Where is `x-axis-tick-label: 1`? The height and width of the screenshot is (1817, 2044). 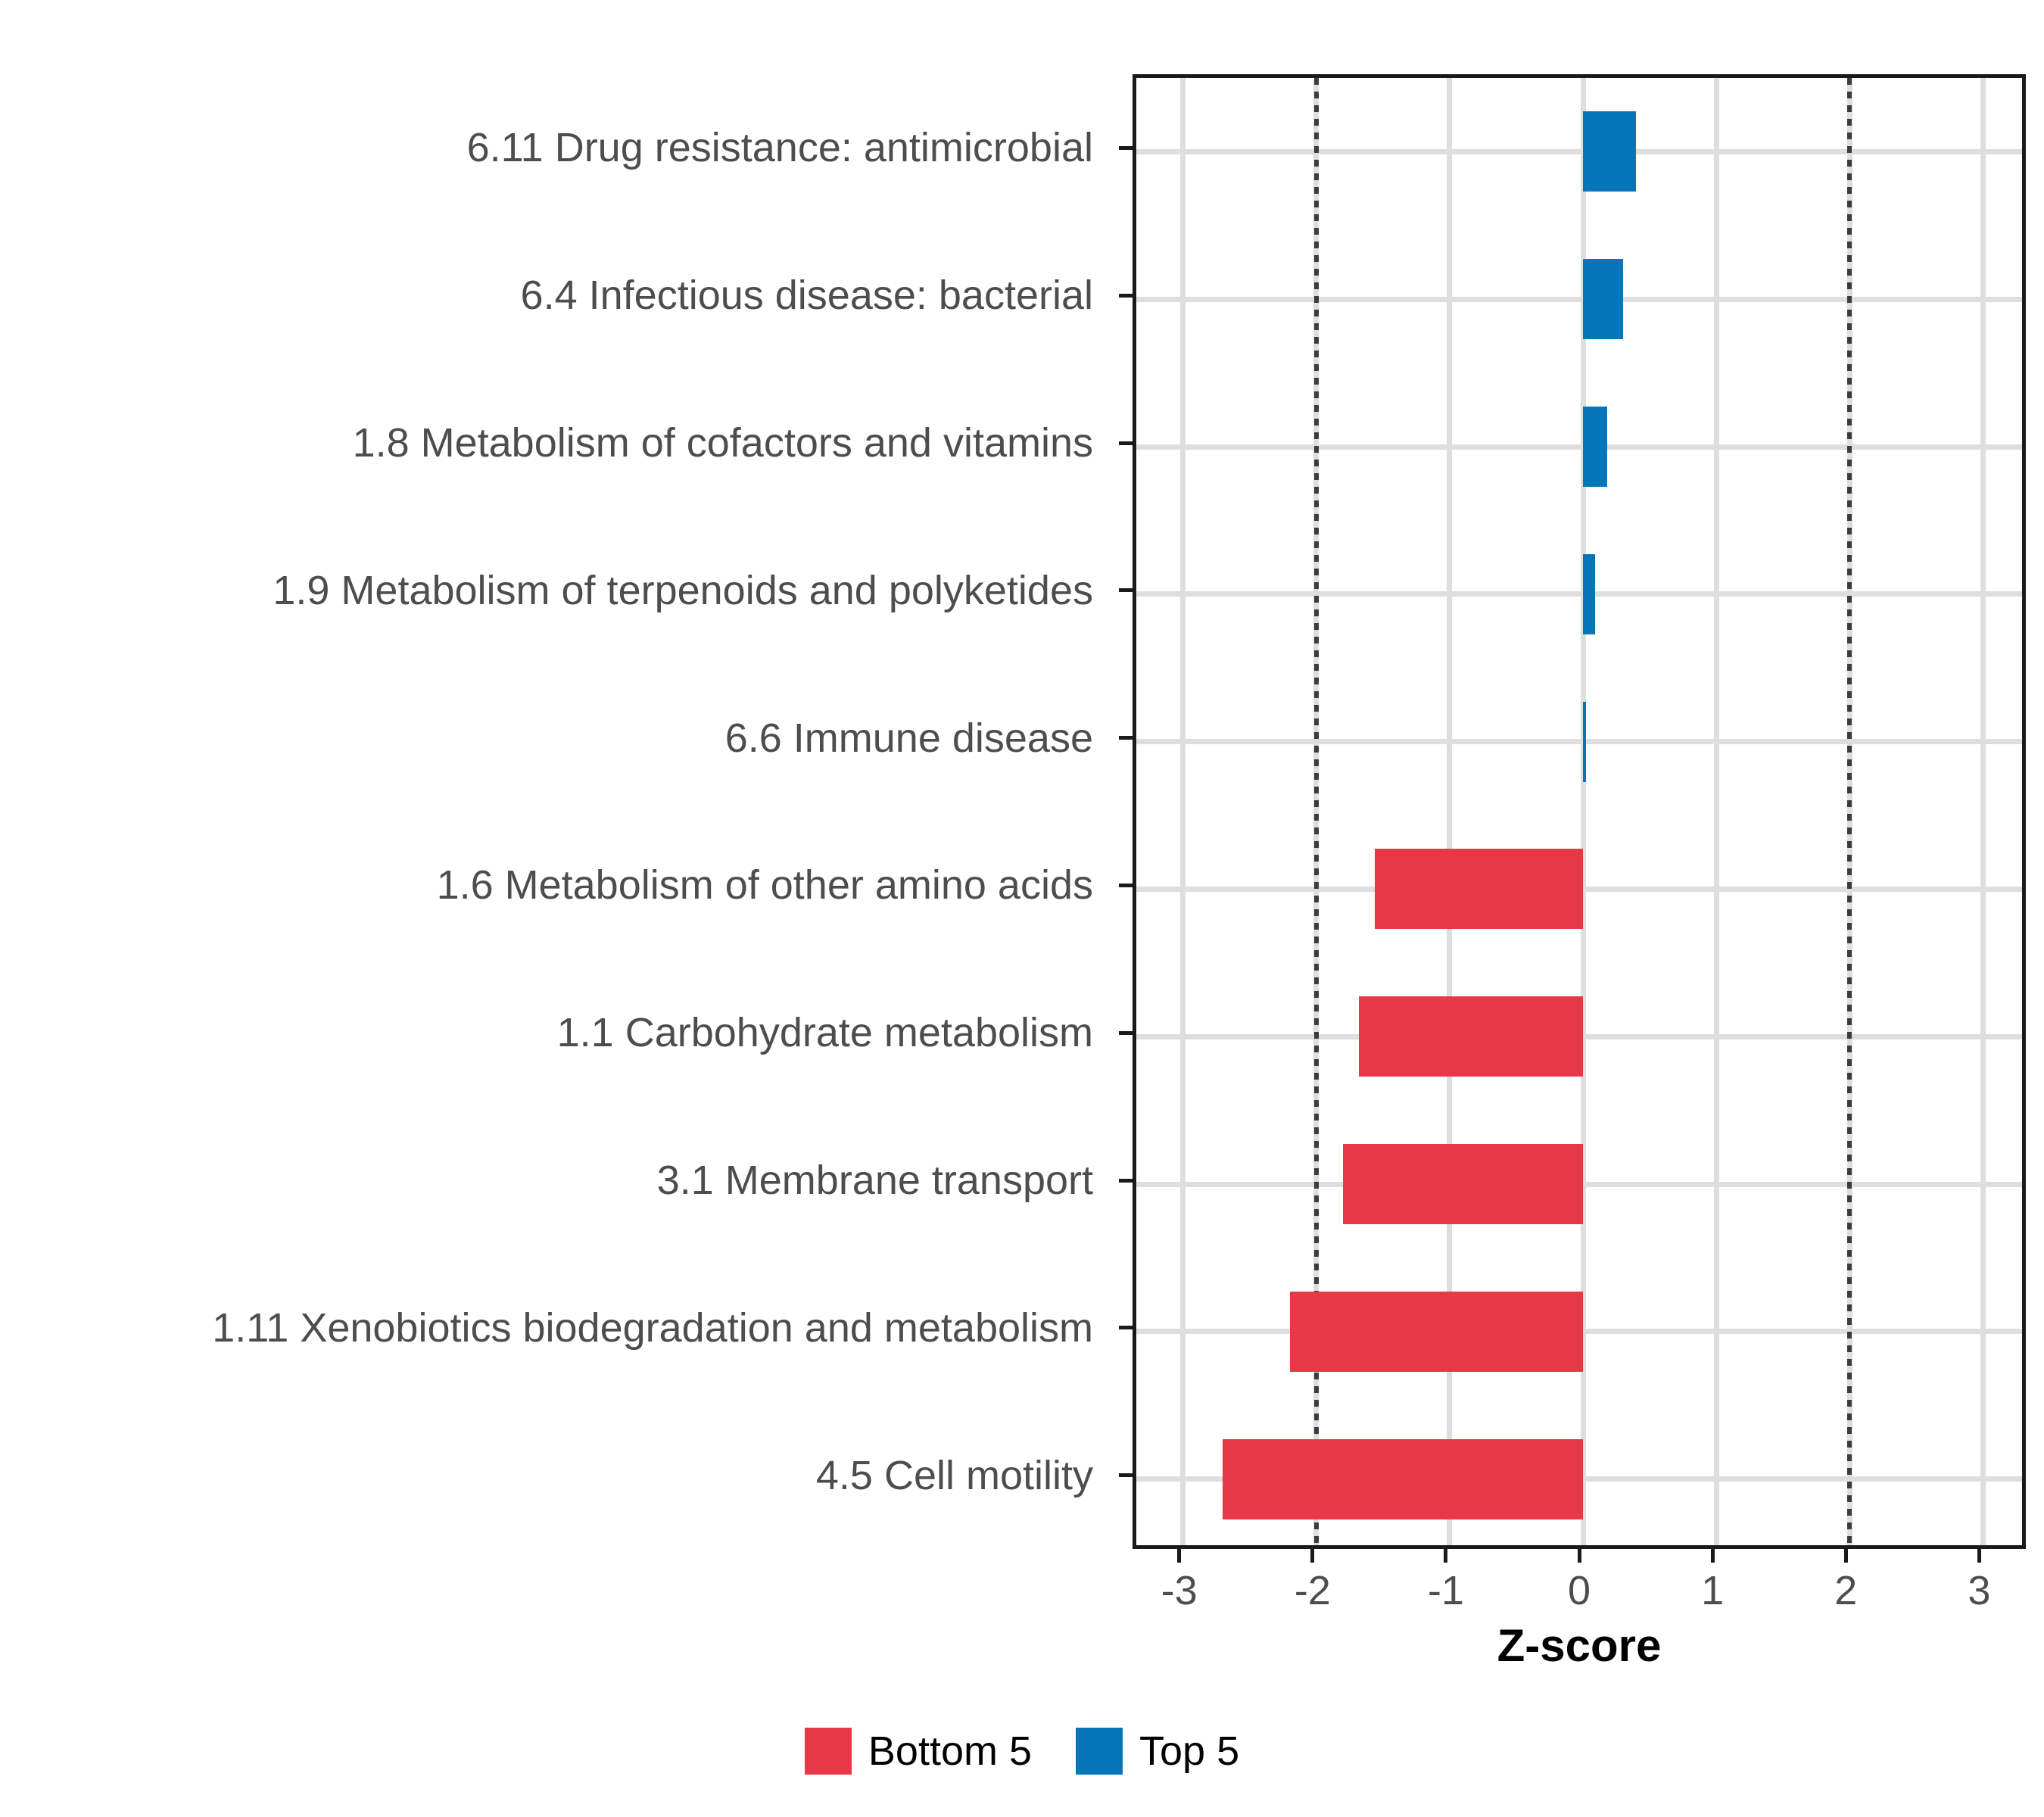
x-axis-tick-label: 1 is located at coordinates (1713, 1590).